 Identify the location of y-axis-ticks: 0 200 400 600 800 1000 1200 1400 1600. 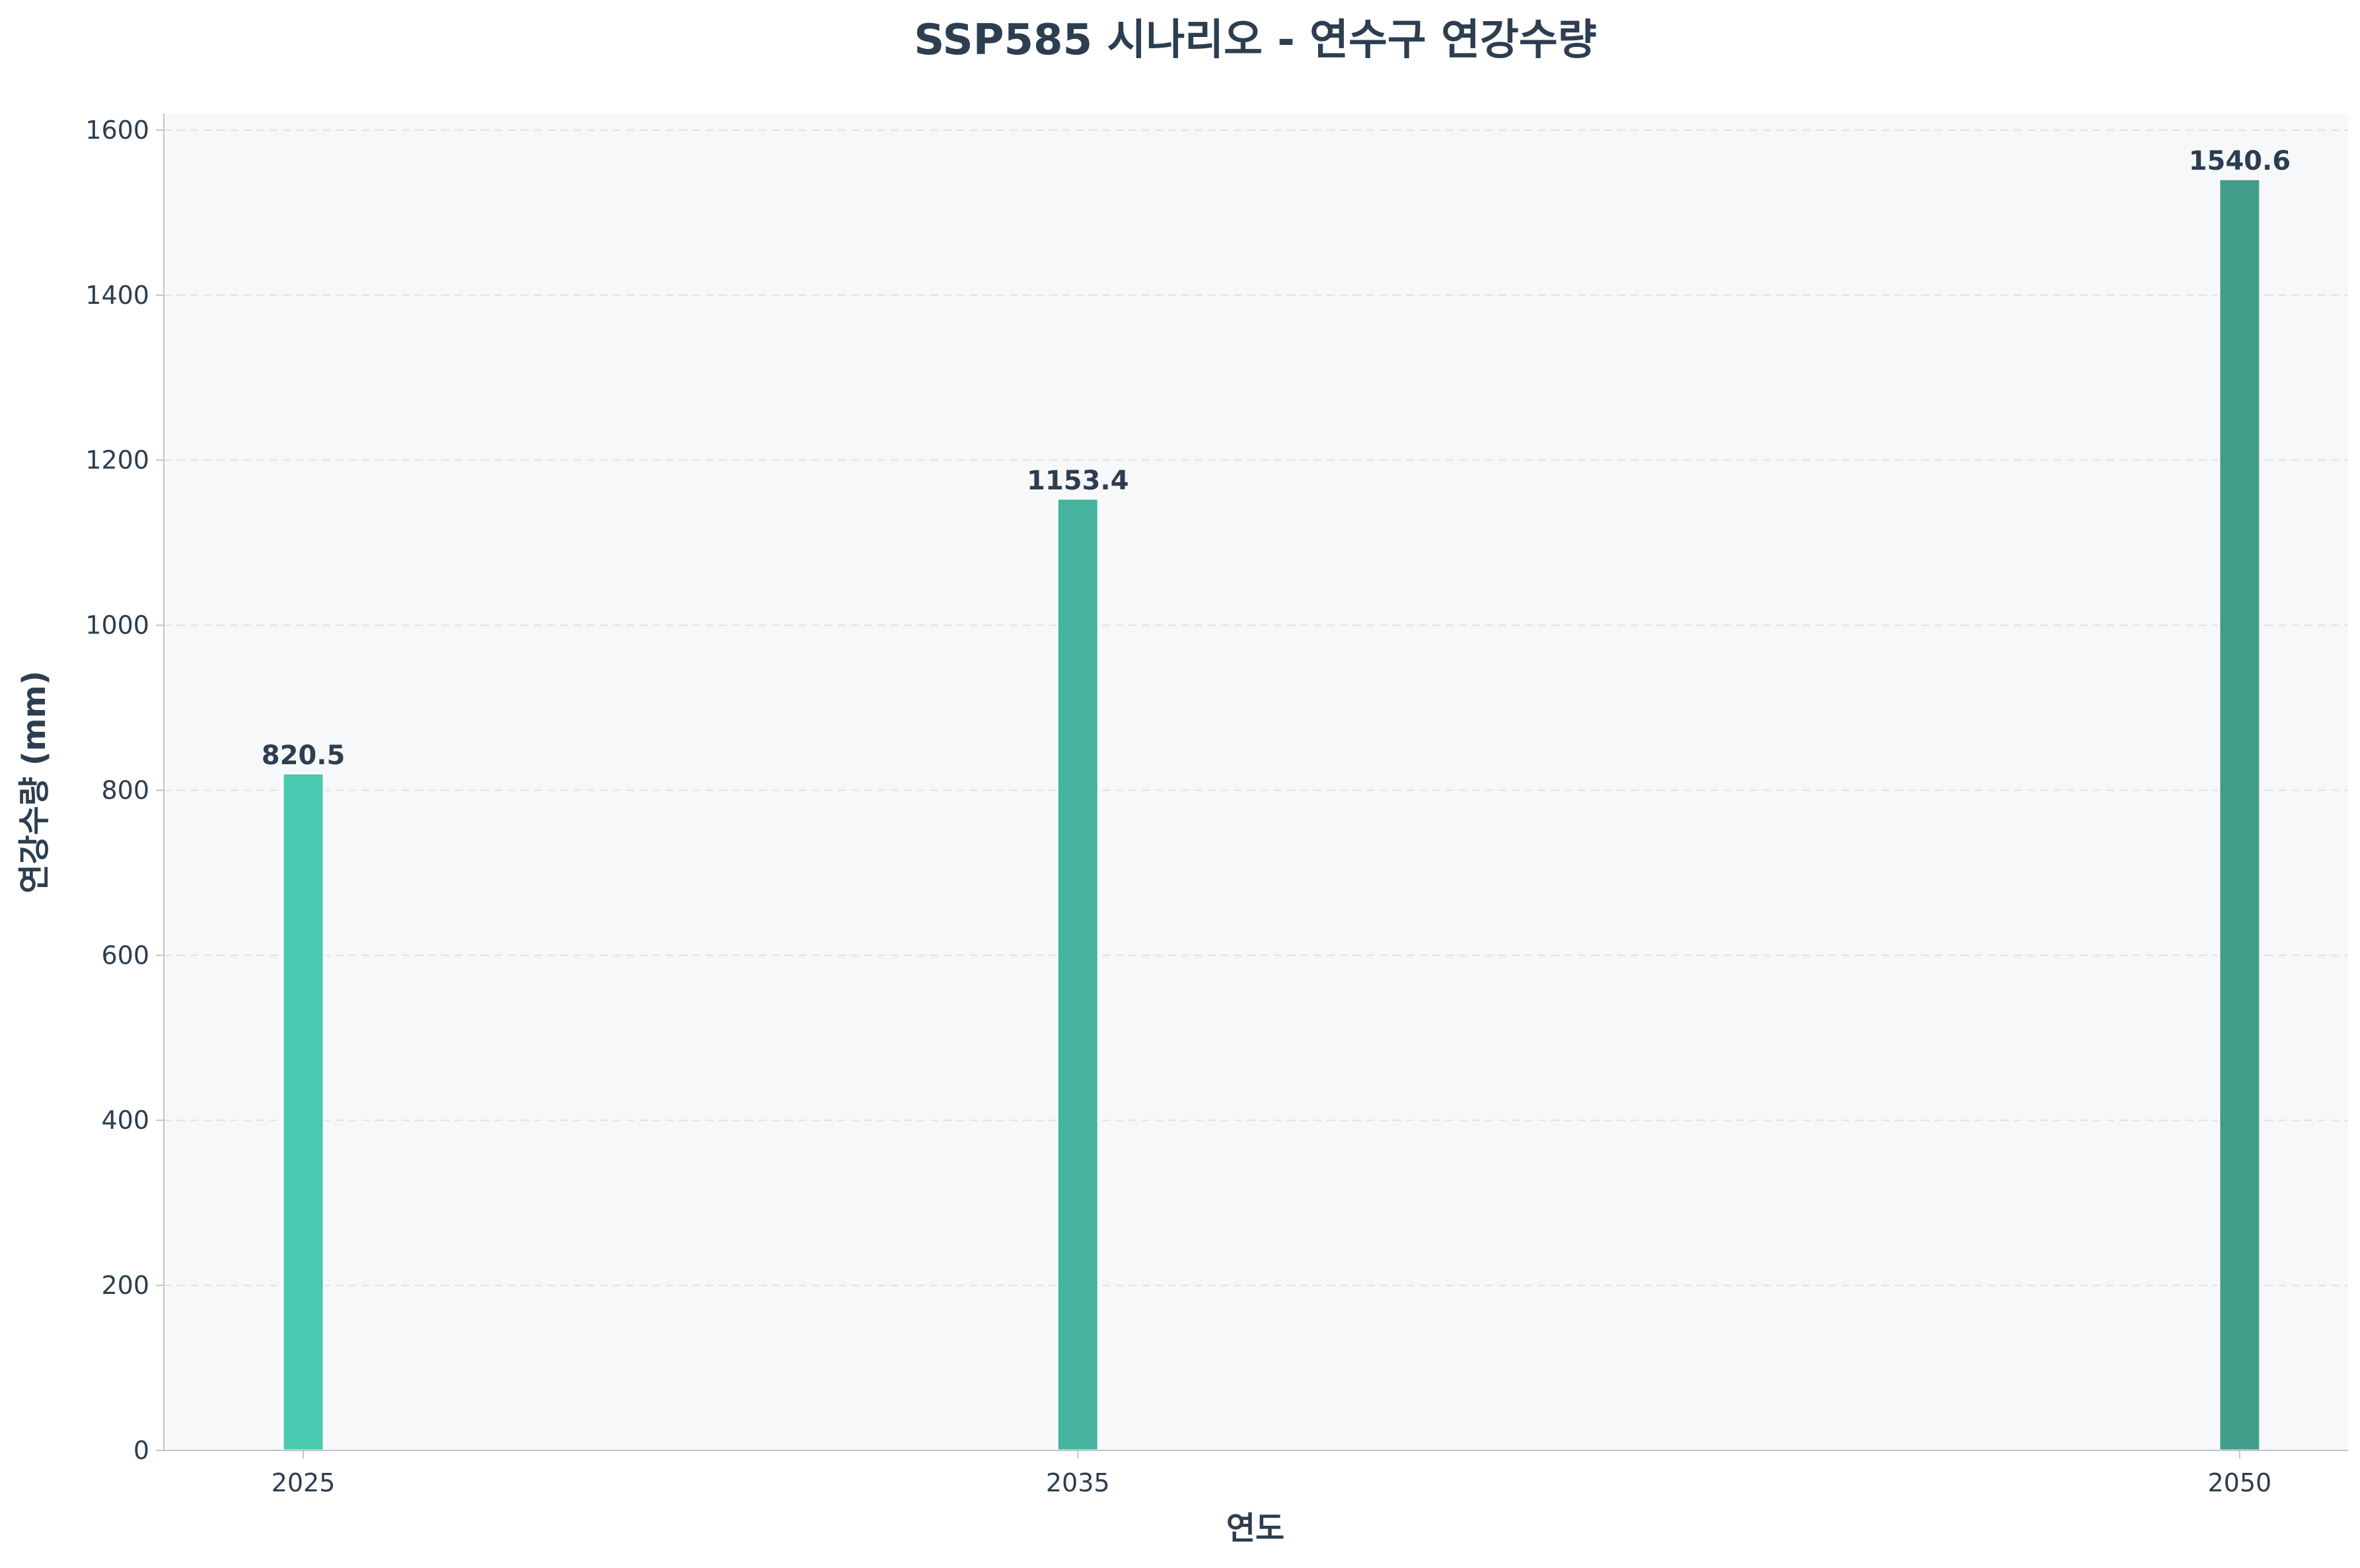
(125, 790).